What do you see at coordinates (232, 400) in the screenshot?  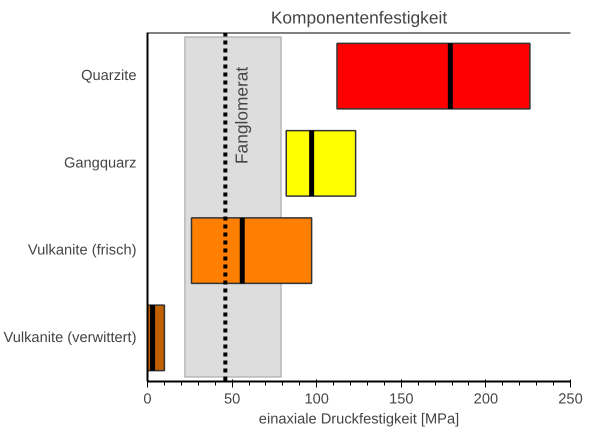 I see `x-tick-label: 50` at bounding box center [232, 400].